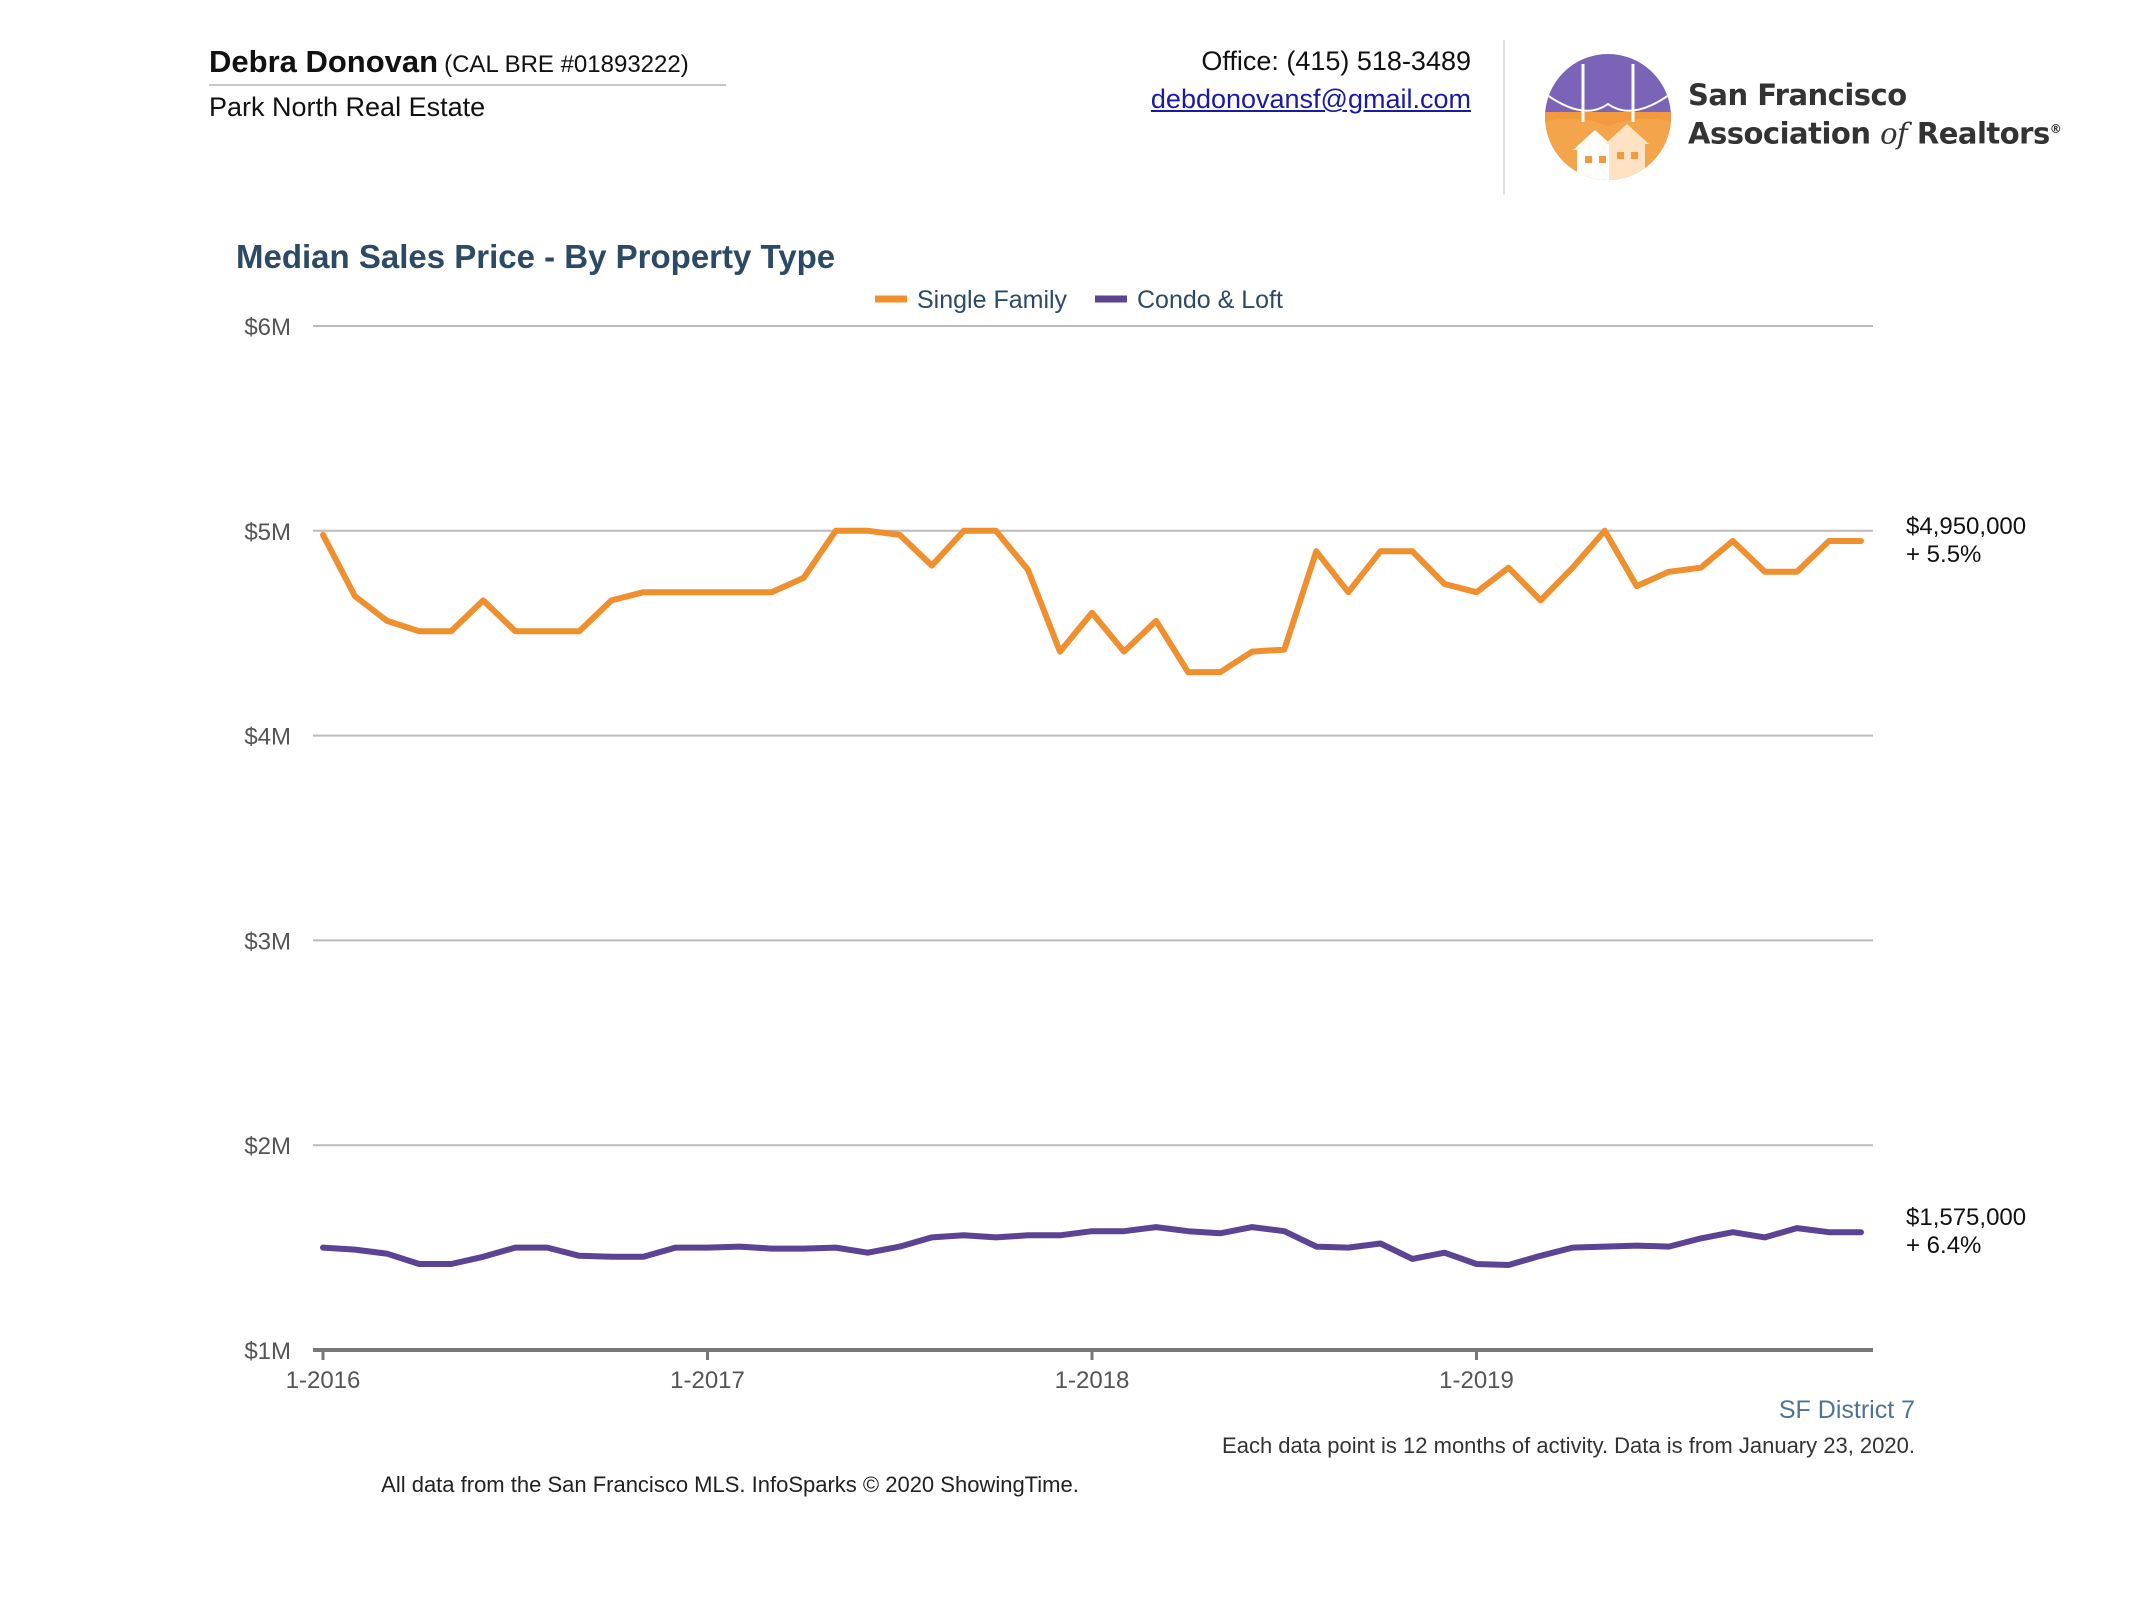 The width and height of the screenshot is (2134, 1600). I want to click on legend-label: Condo & Loft, so click(1210, 300).